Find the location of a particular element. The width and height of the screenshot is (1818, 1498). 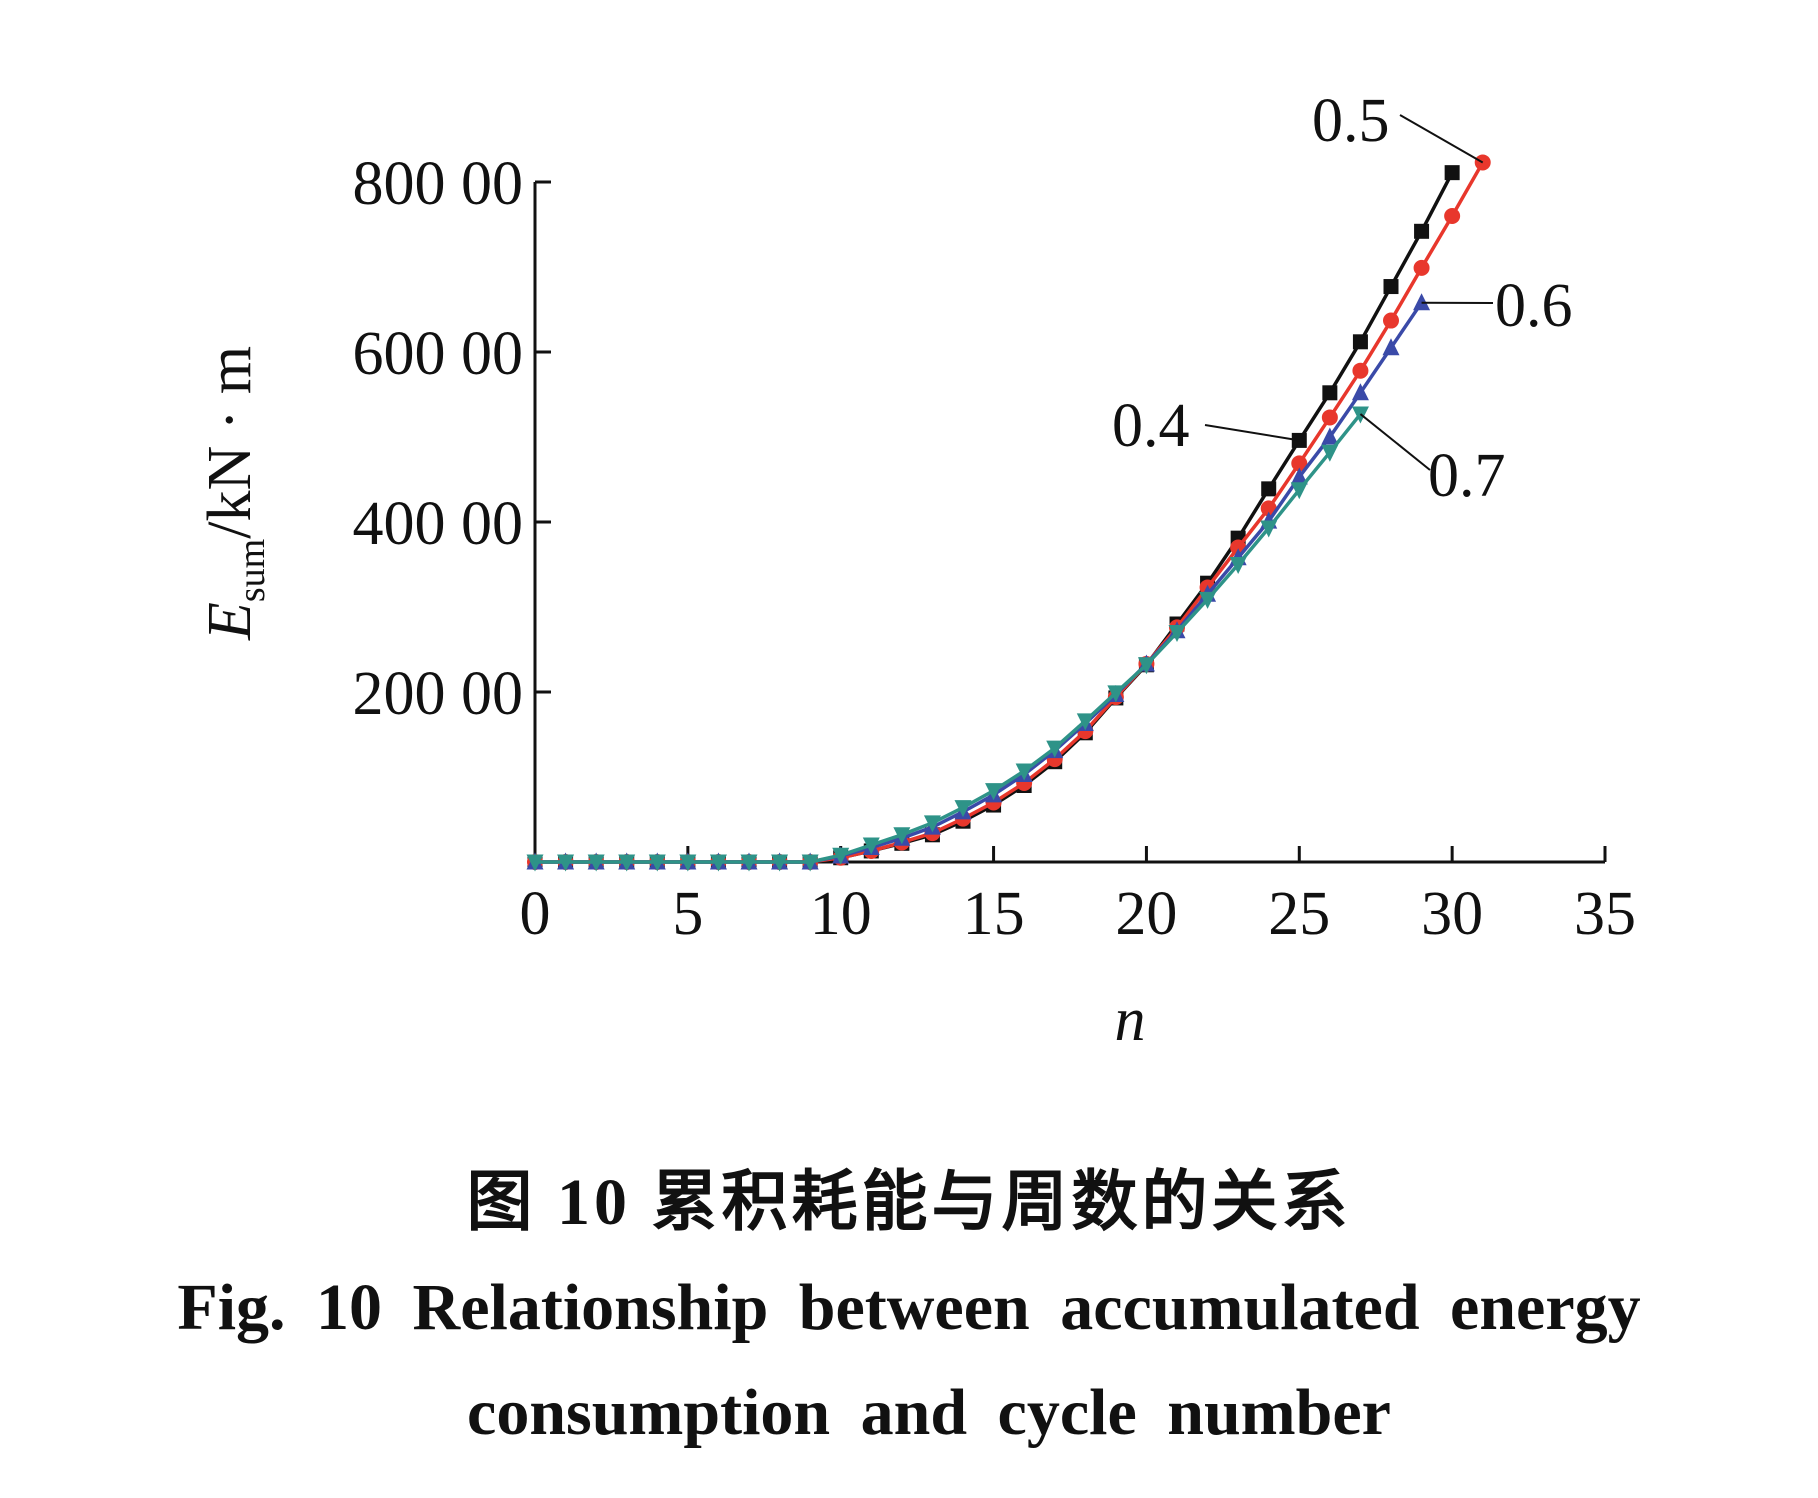

y-tick-label: 800 00 is located at coordinates (438, 184).